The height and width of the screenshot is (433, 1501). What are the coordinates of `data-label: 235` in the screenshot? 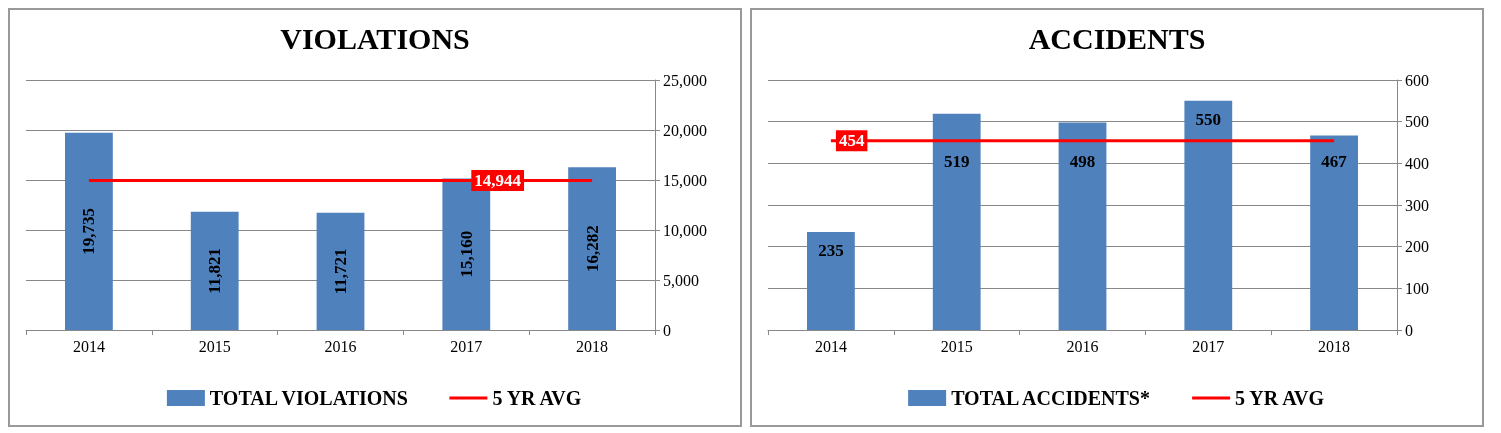 It's located at (831, 251).